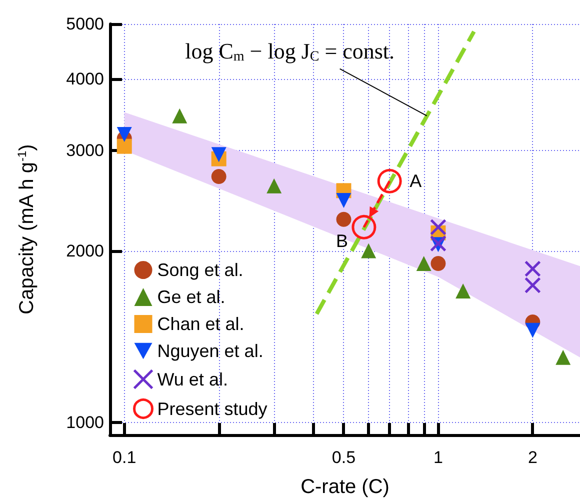  I want to click on legend-label: Wu et al., so click(192, 379).